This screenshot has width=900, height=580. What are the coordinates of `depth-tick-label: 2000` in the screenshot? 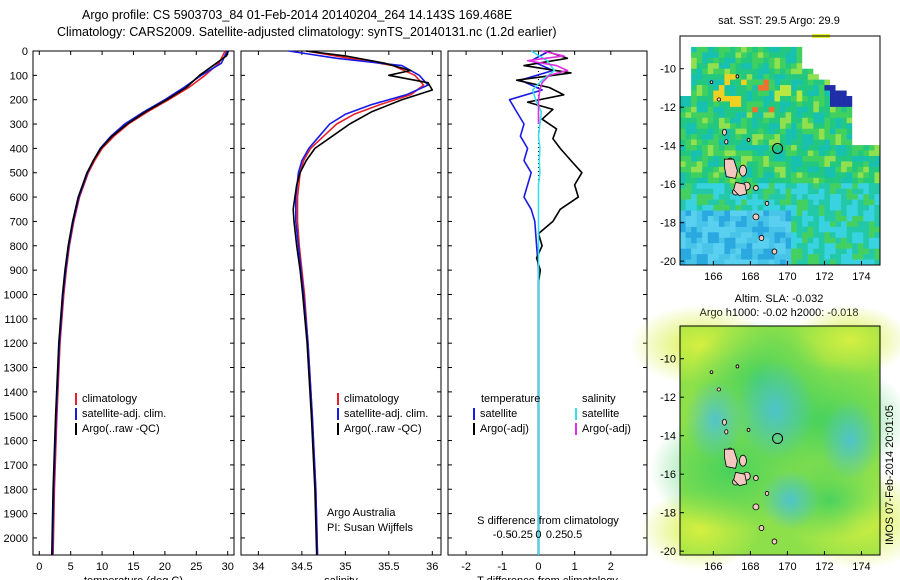 It's located at (16, 539).